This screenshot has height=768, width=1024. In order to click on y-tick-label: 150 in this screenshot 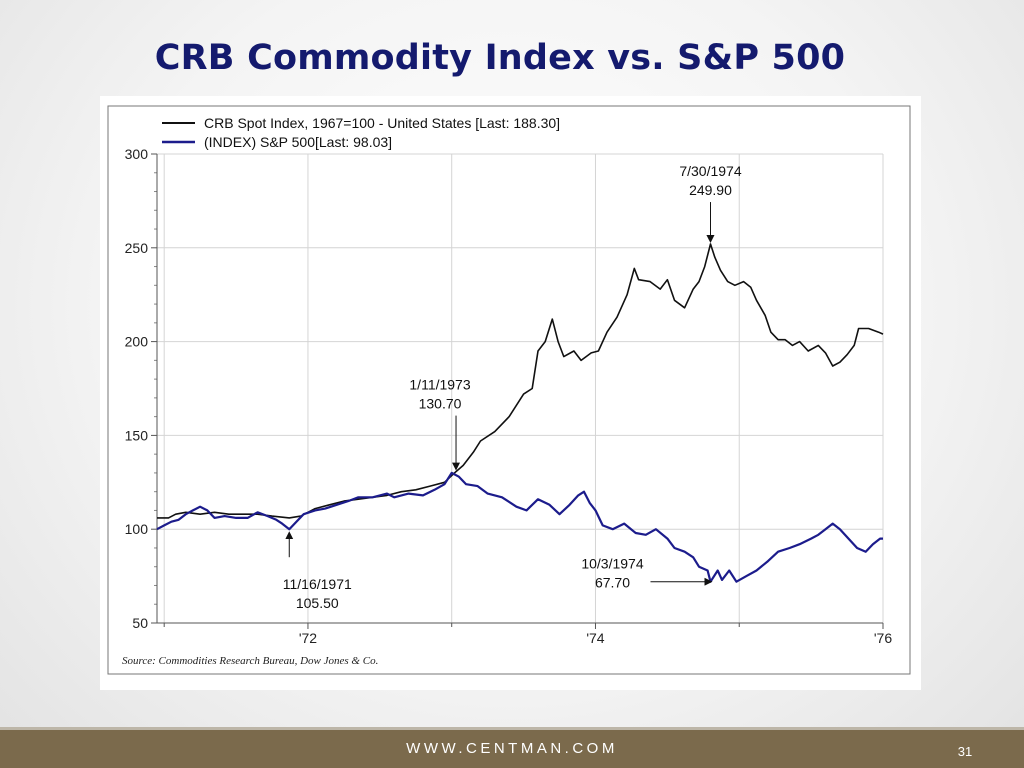, I will do `click(137, 435)`.